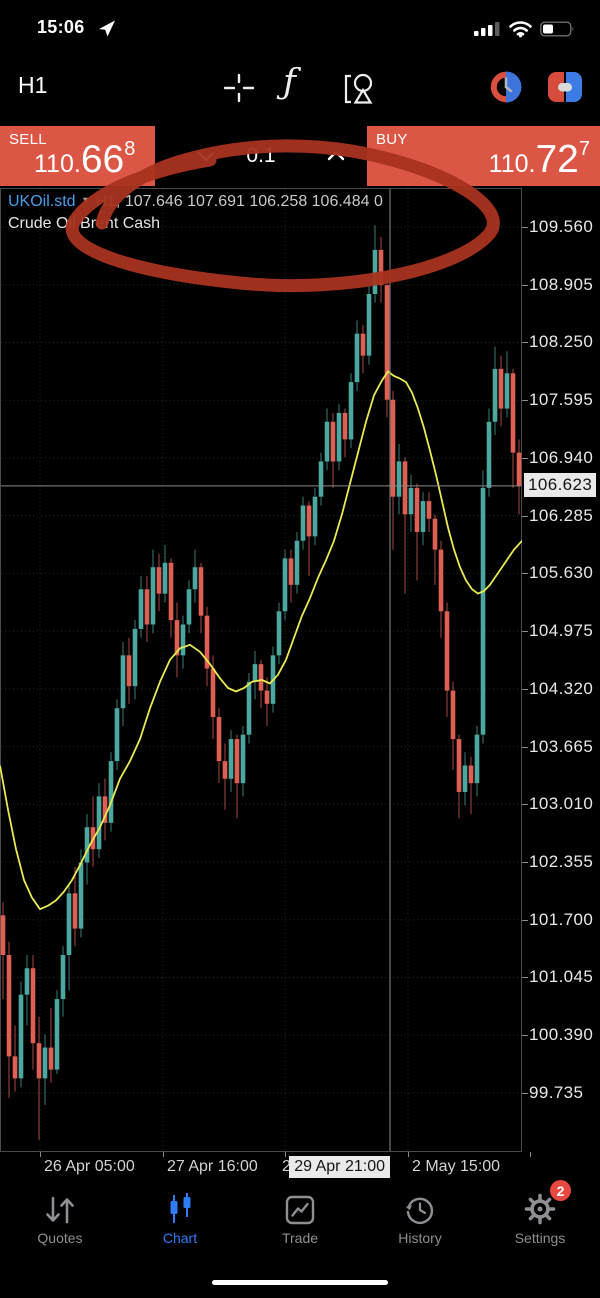  Describe the element at coordinates (239, 201) in the screenshot. I see `ohlc-values: H1, 107.646 107.691 106.258 106.484 0` at that location.